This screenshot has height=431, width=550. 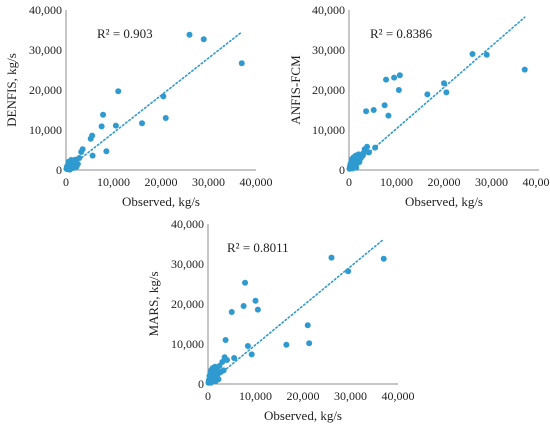 I want to click on y-axis-title: DENFIS, kg/s, so click(x=11, y=90).